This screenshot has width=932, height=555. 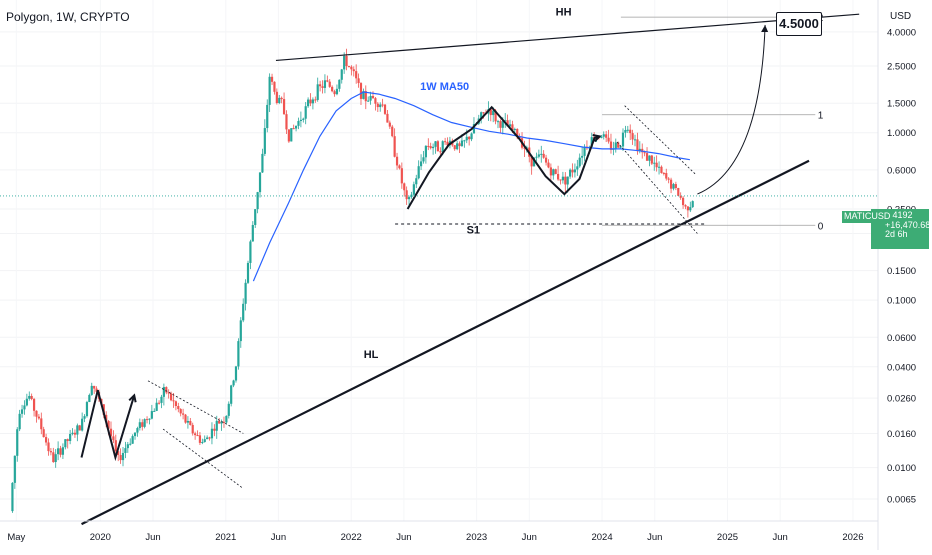 I want to click on channel-upper-line, so click(x=660, y=140).